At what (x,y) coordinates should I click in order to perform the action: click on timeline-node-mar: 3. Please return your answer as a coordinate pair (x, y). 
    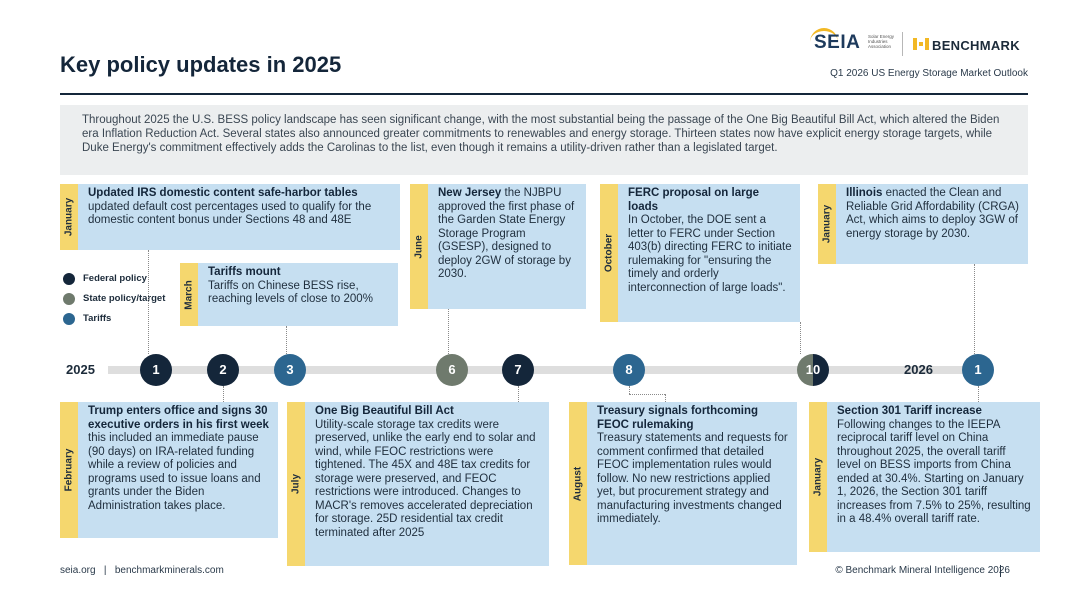
    Looking at the image, I should click on (290, 370).